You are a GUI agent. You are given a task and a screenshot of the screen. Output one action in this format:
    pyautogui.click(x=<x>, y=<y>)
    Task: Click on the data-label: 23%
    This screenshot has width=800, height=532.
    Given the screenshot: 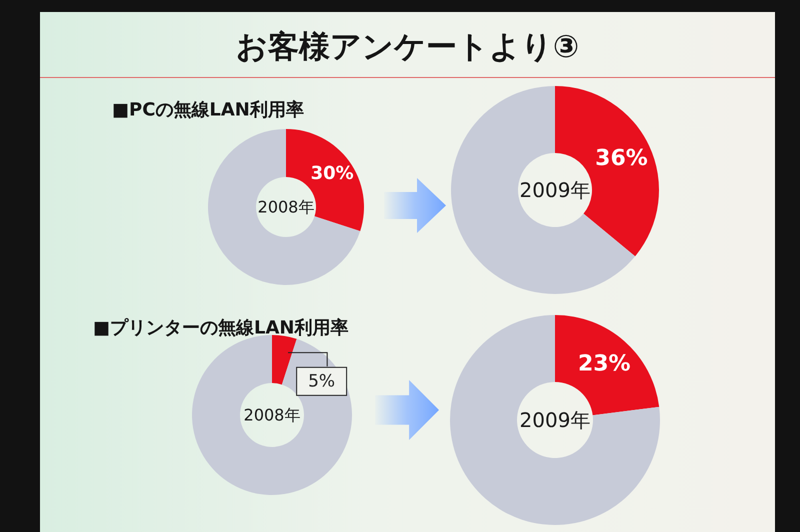 What is the action you would take?
    pyautogui.click(x=604, y=364)
    